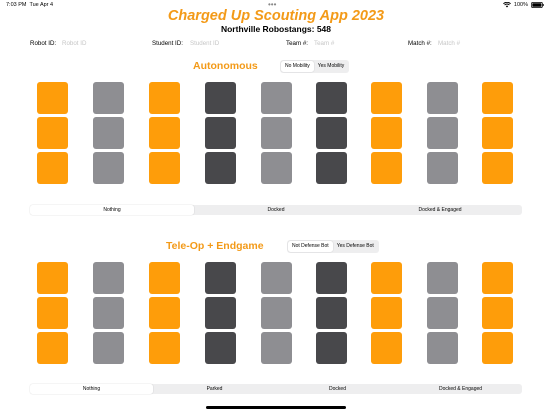 This screenshot has height=414, width=552. I want to click on endgame-control: Nothing Parked Docked Docked & Engaged, so click(276, 389).